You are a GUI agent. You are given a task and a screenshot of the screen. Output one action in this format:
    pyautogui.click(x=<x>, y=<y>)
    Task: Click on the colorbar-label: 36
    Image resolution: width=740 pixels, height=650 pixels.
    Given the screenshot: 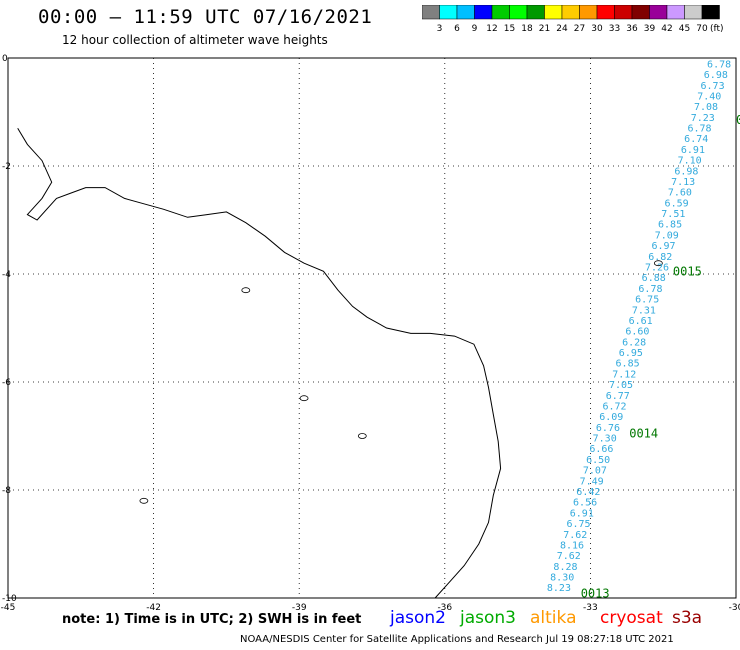 What is the action you would take?
    pyautogui.click(x=632, y=29)
    